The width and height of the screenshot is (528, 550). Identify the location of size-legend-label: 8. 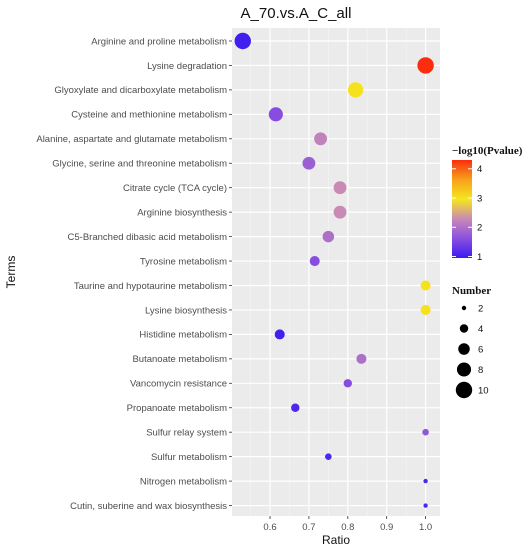
(480, 370).